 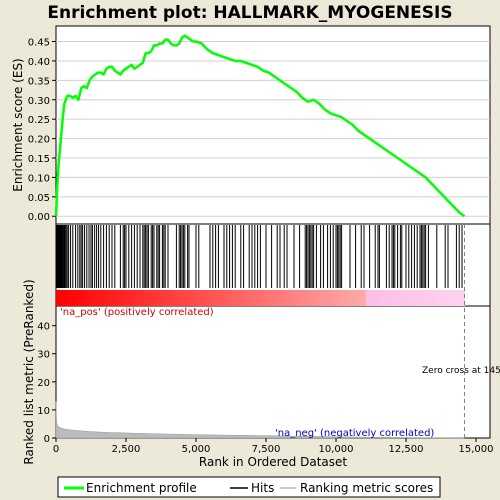 What do you see at coordinates (354, 433) in the screenshot?
I see `neg-label: 'na_neg' (negatively correlated)` at bounding box center [354, 433].